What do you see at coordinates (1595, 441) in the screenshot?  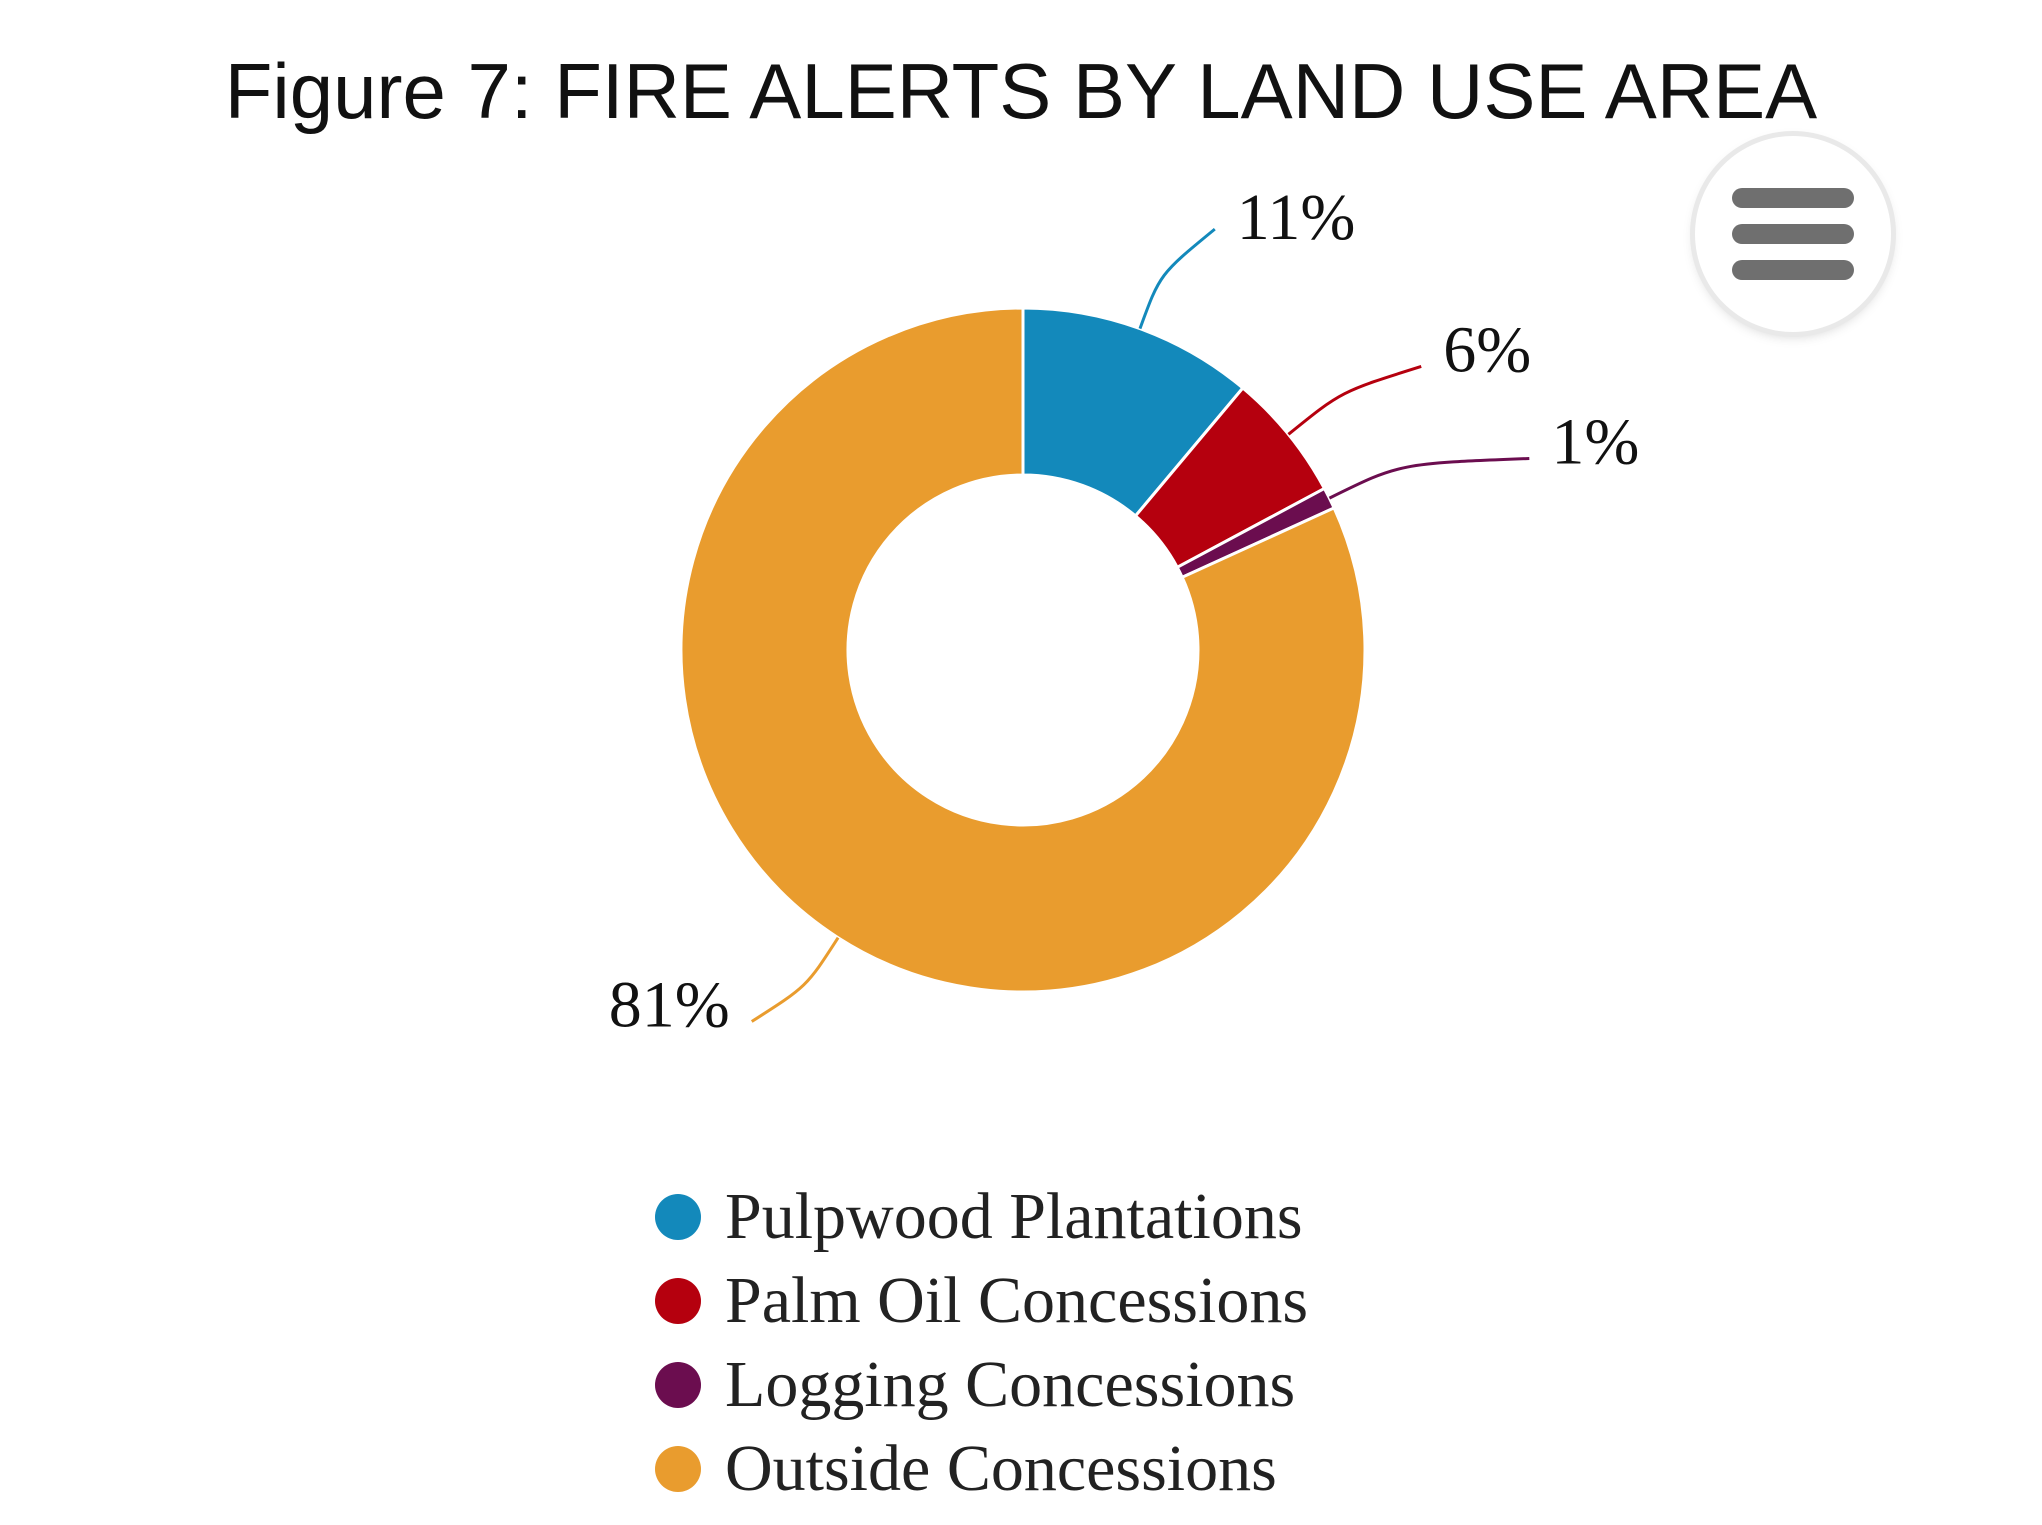 I see `data-label-logging-concessions: 1%` at bounding box center [1595, 441].